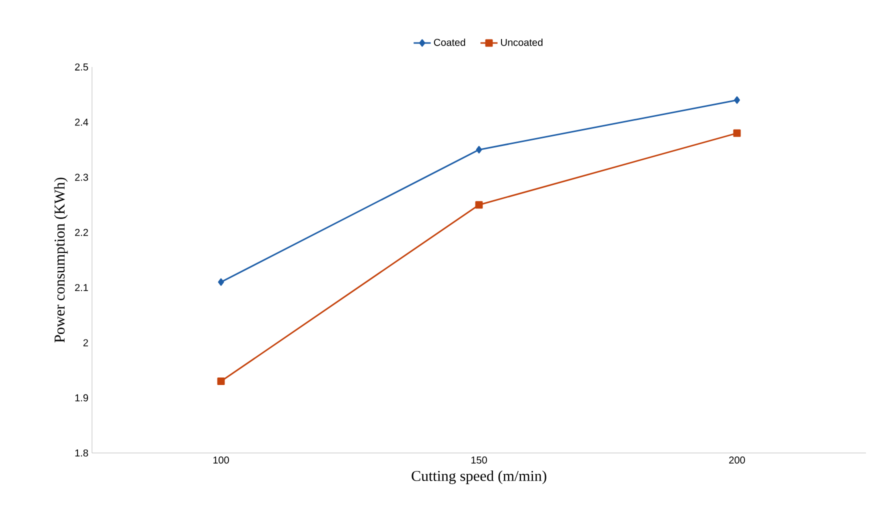 This screenshot has height=519, width=886. I want to click on y-tick-label: 2.3, so click(81, 177).